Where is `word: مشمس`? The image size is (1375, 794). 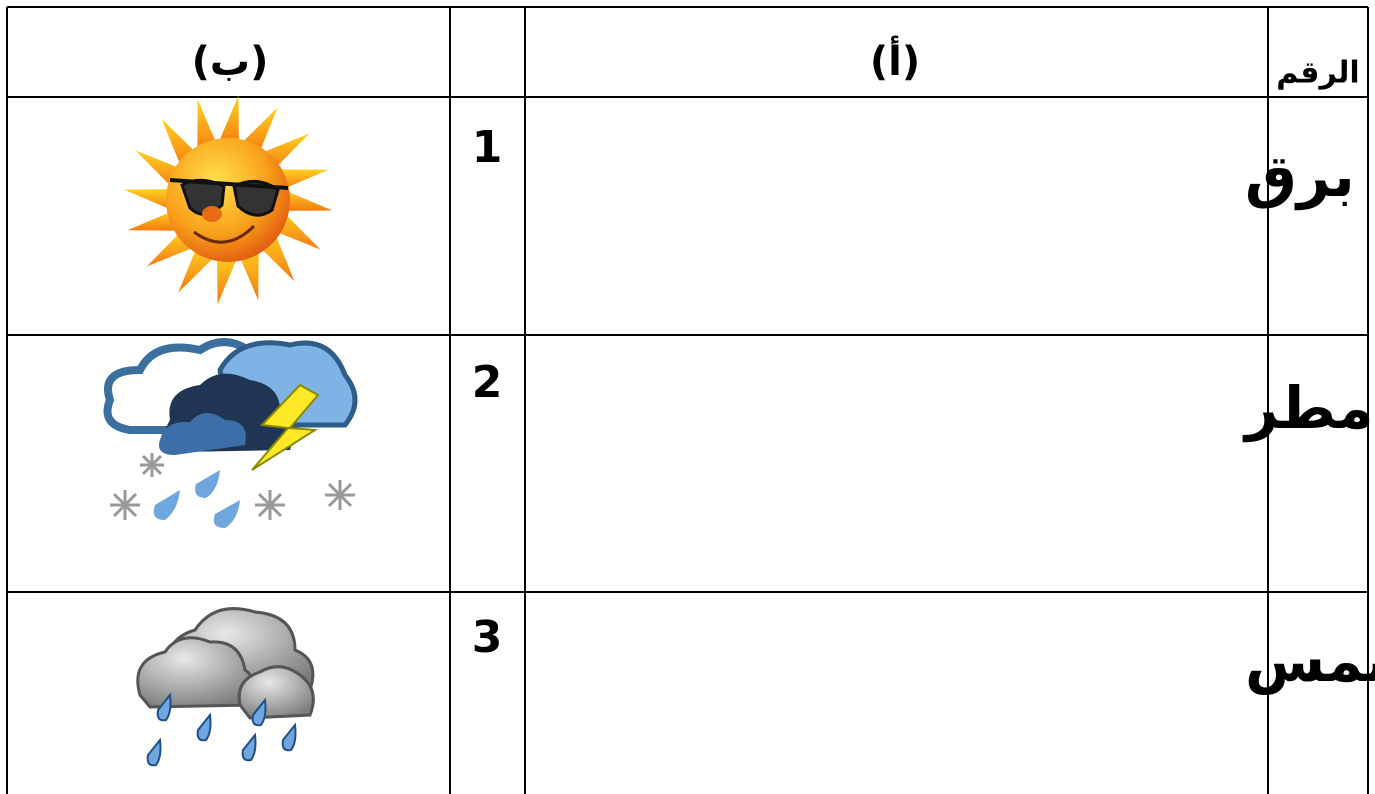 word: مشمس is located at coordinates (1310, 661).